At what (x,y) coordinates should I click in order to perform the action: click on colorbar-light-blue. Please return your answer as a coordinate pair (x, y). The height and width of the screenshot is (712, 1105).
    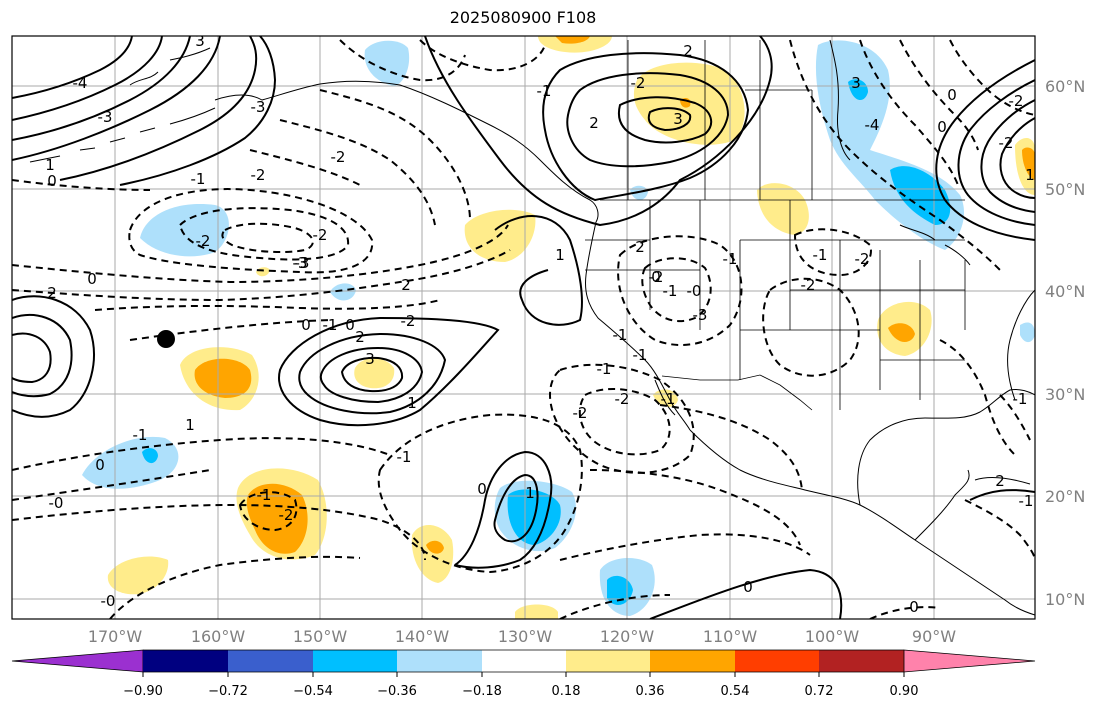
    Looking at the image, I should click on (439, 661).